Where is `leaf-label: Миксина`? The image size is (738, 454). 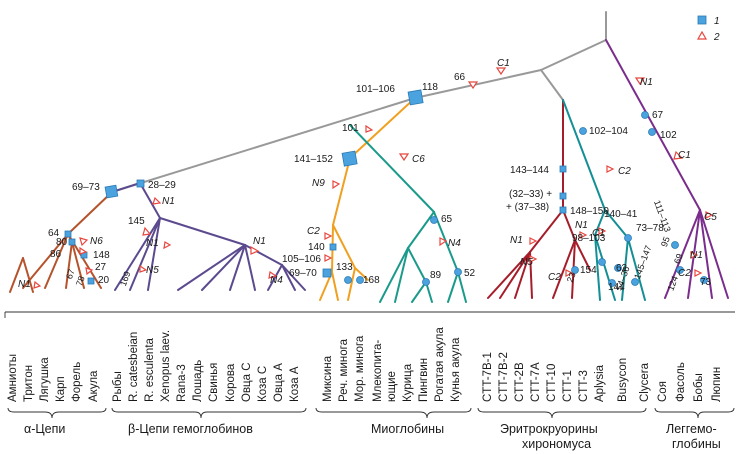
leaf-label: Миксина is located at coordinates (328, 378).